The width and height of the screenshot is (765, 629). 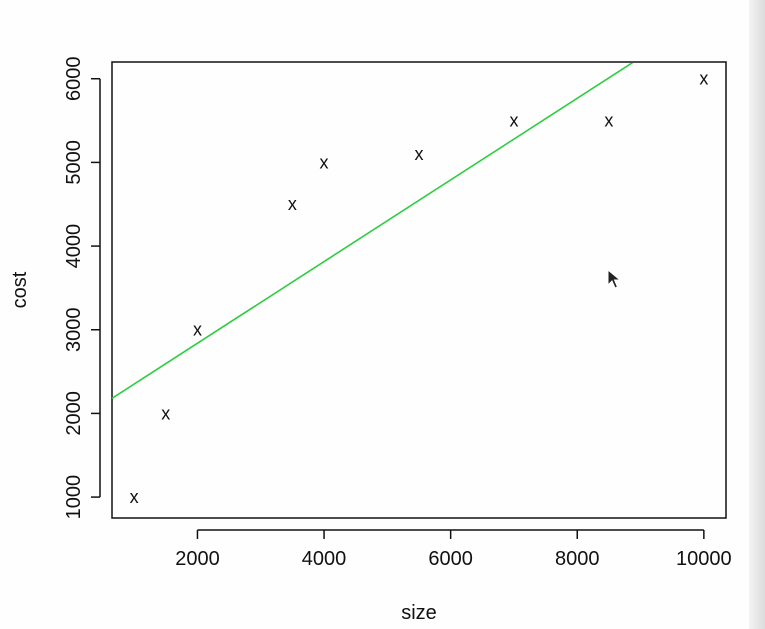 I want to click on y-tick-label: 1000, so click(x=74, y=497).